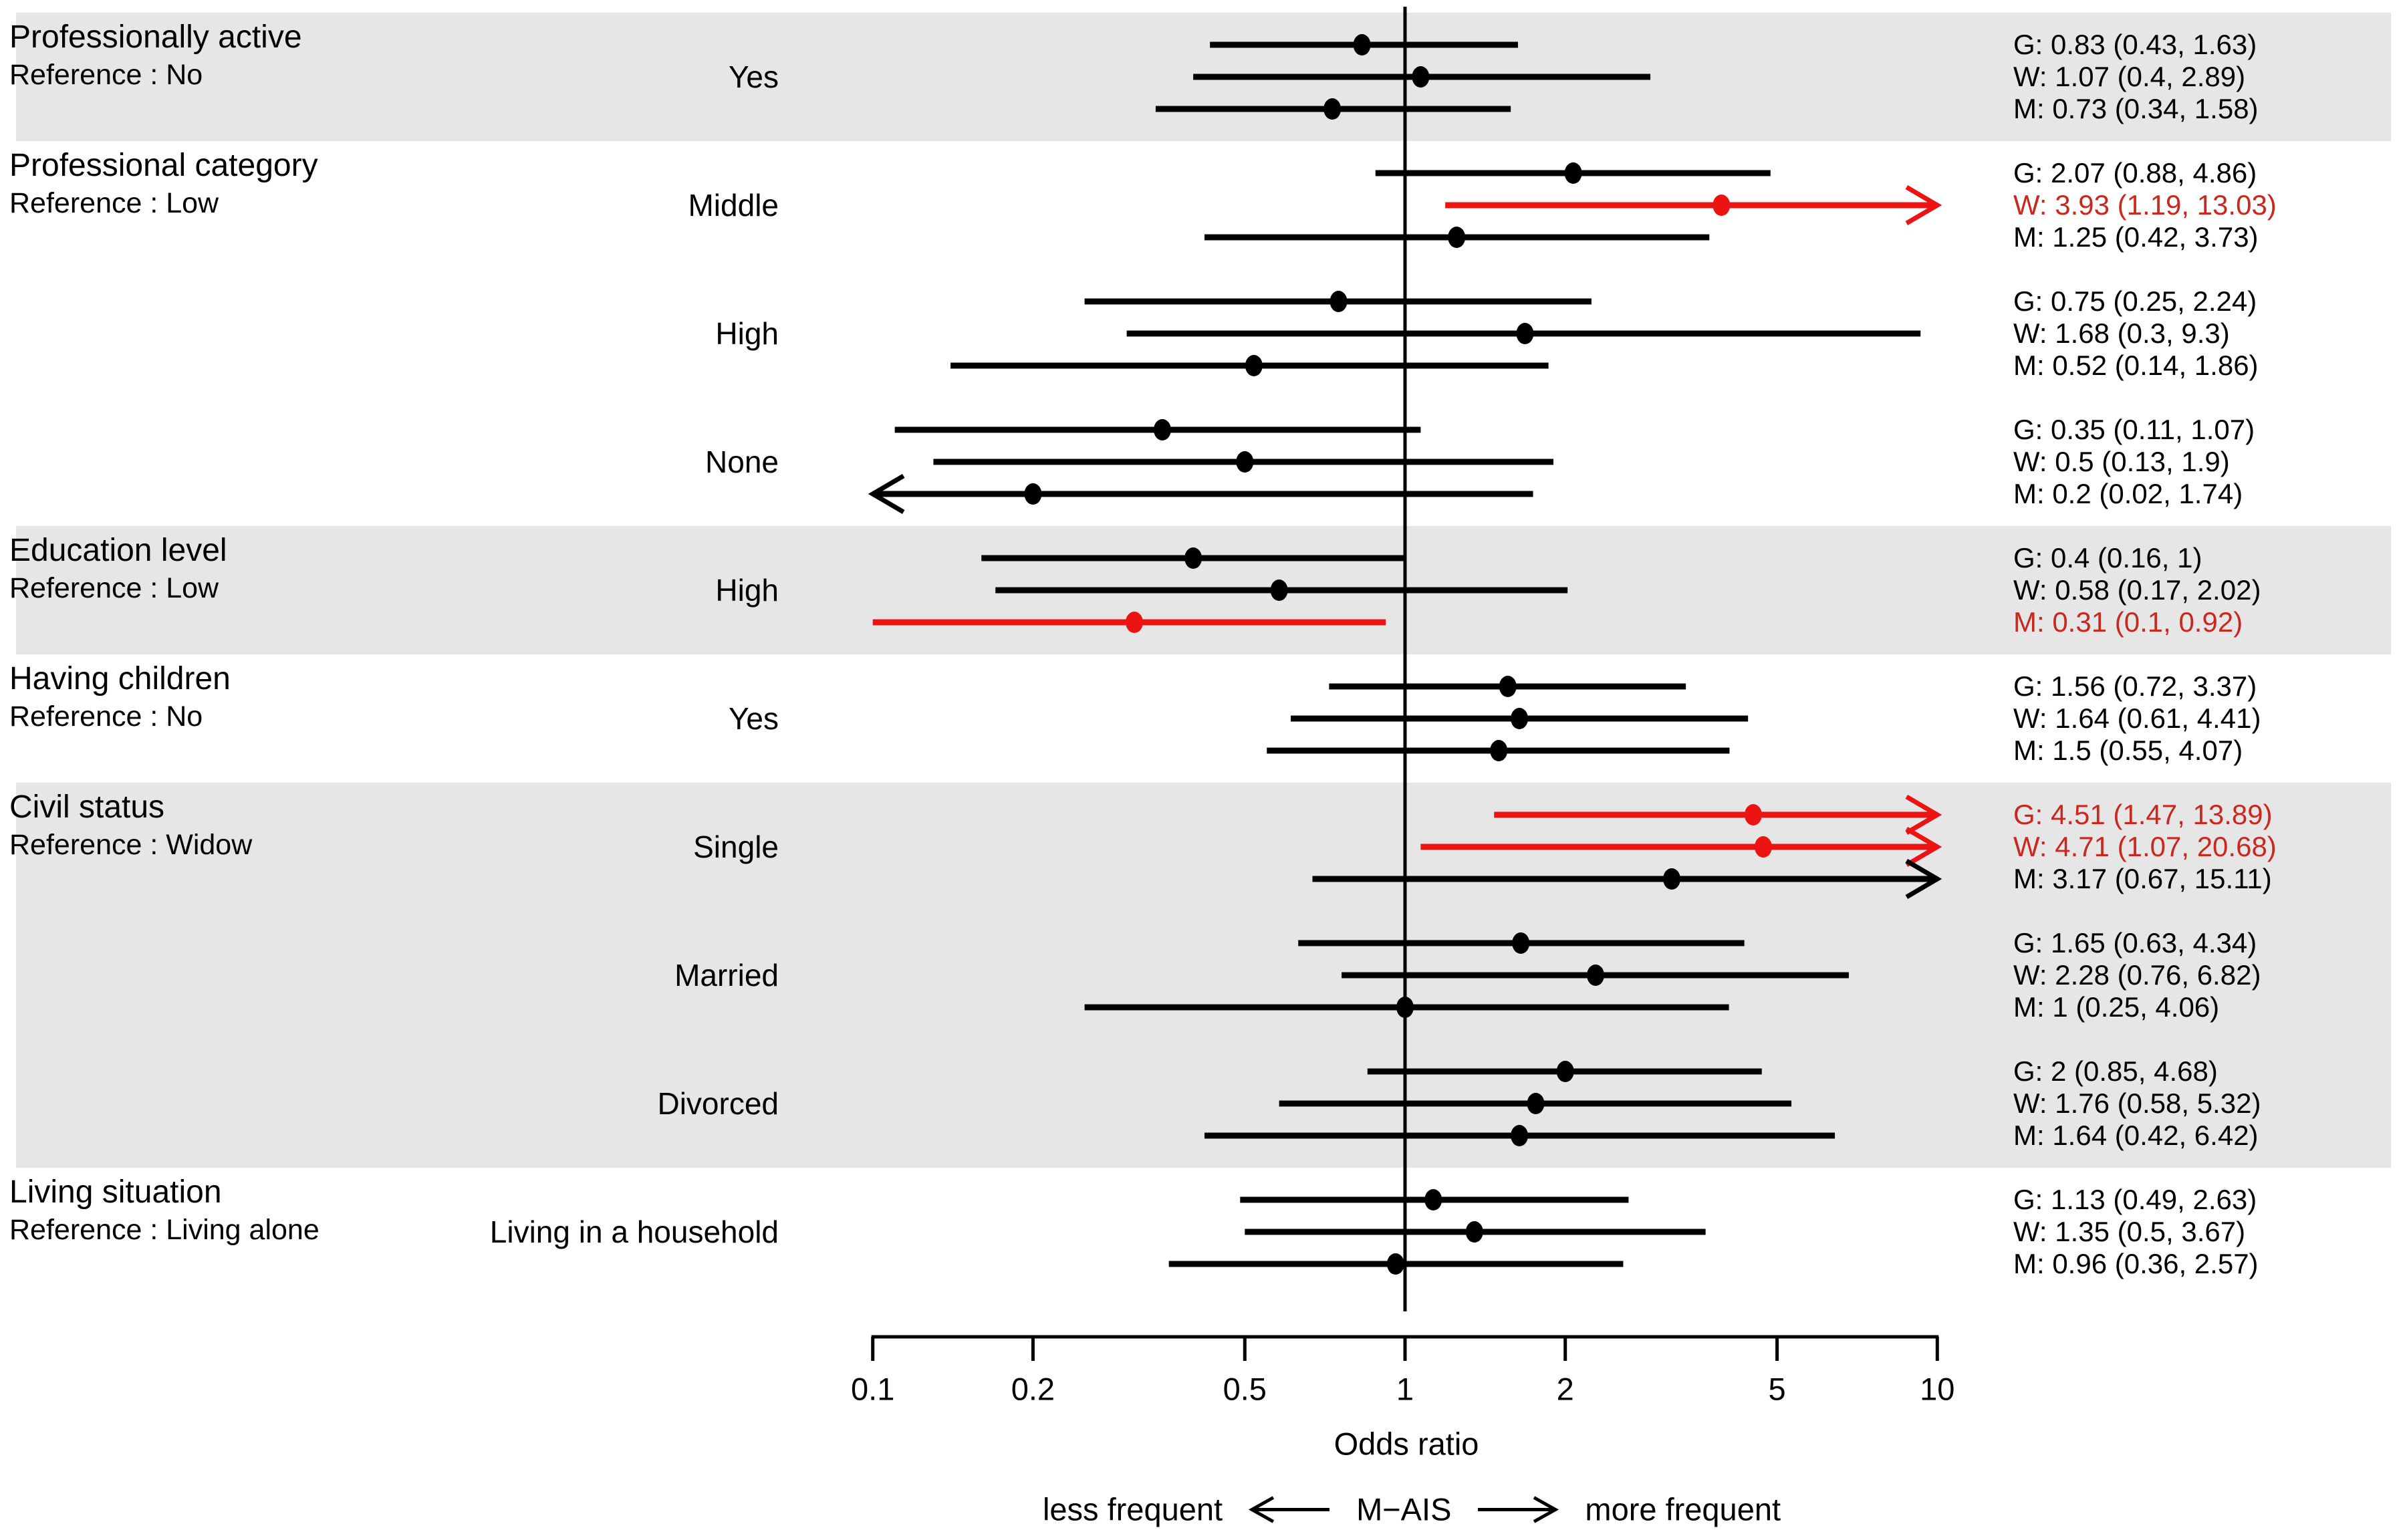  What do you see at coordinates (1938, 1389) in the screenshot?
I see `x-tick-label: 10` at bounding box center [1938, 1389].